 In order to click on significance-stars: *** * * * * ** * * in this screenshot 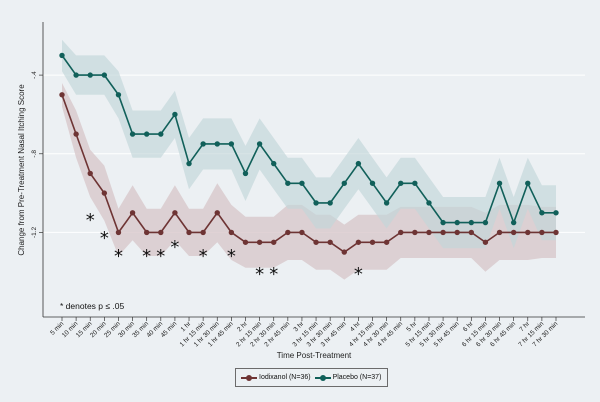, I will do `click(224, 247)`.